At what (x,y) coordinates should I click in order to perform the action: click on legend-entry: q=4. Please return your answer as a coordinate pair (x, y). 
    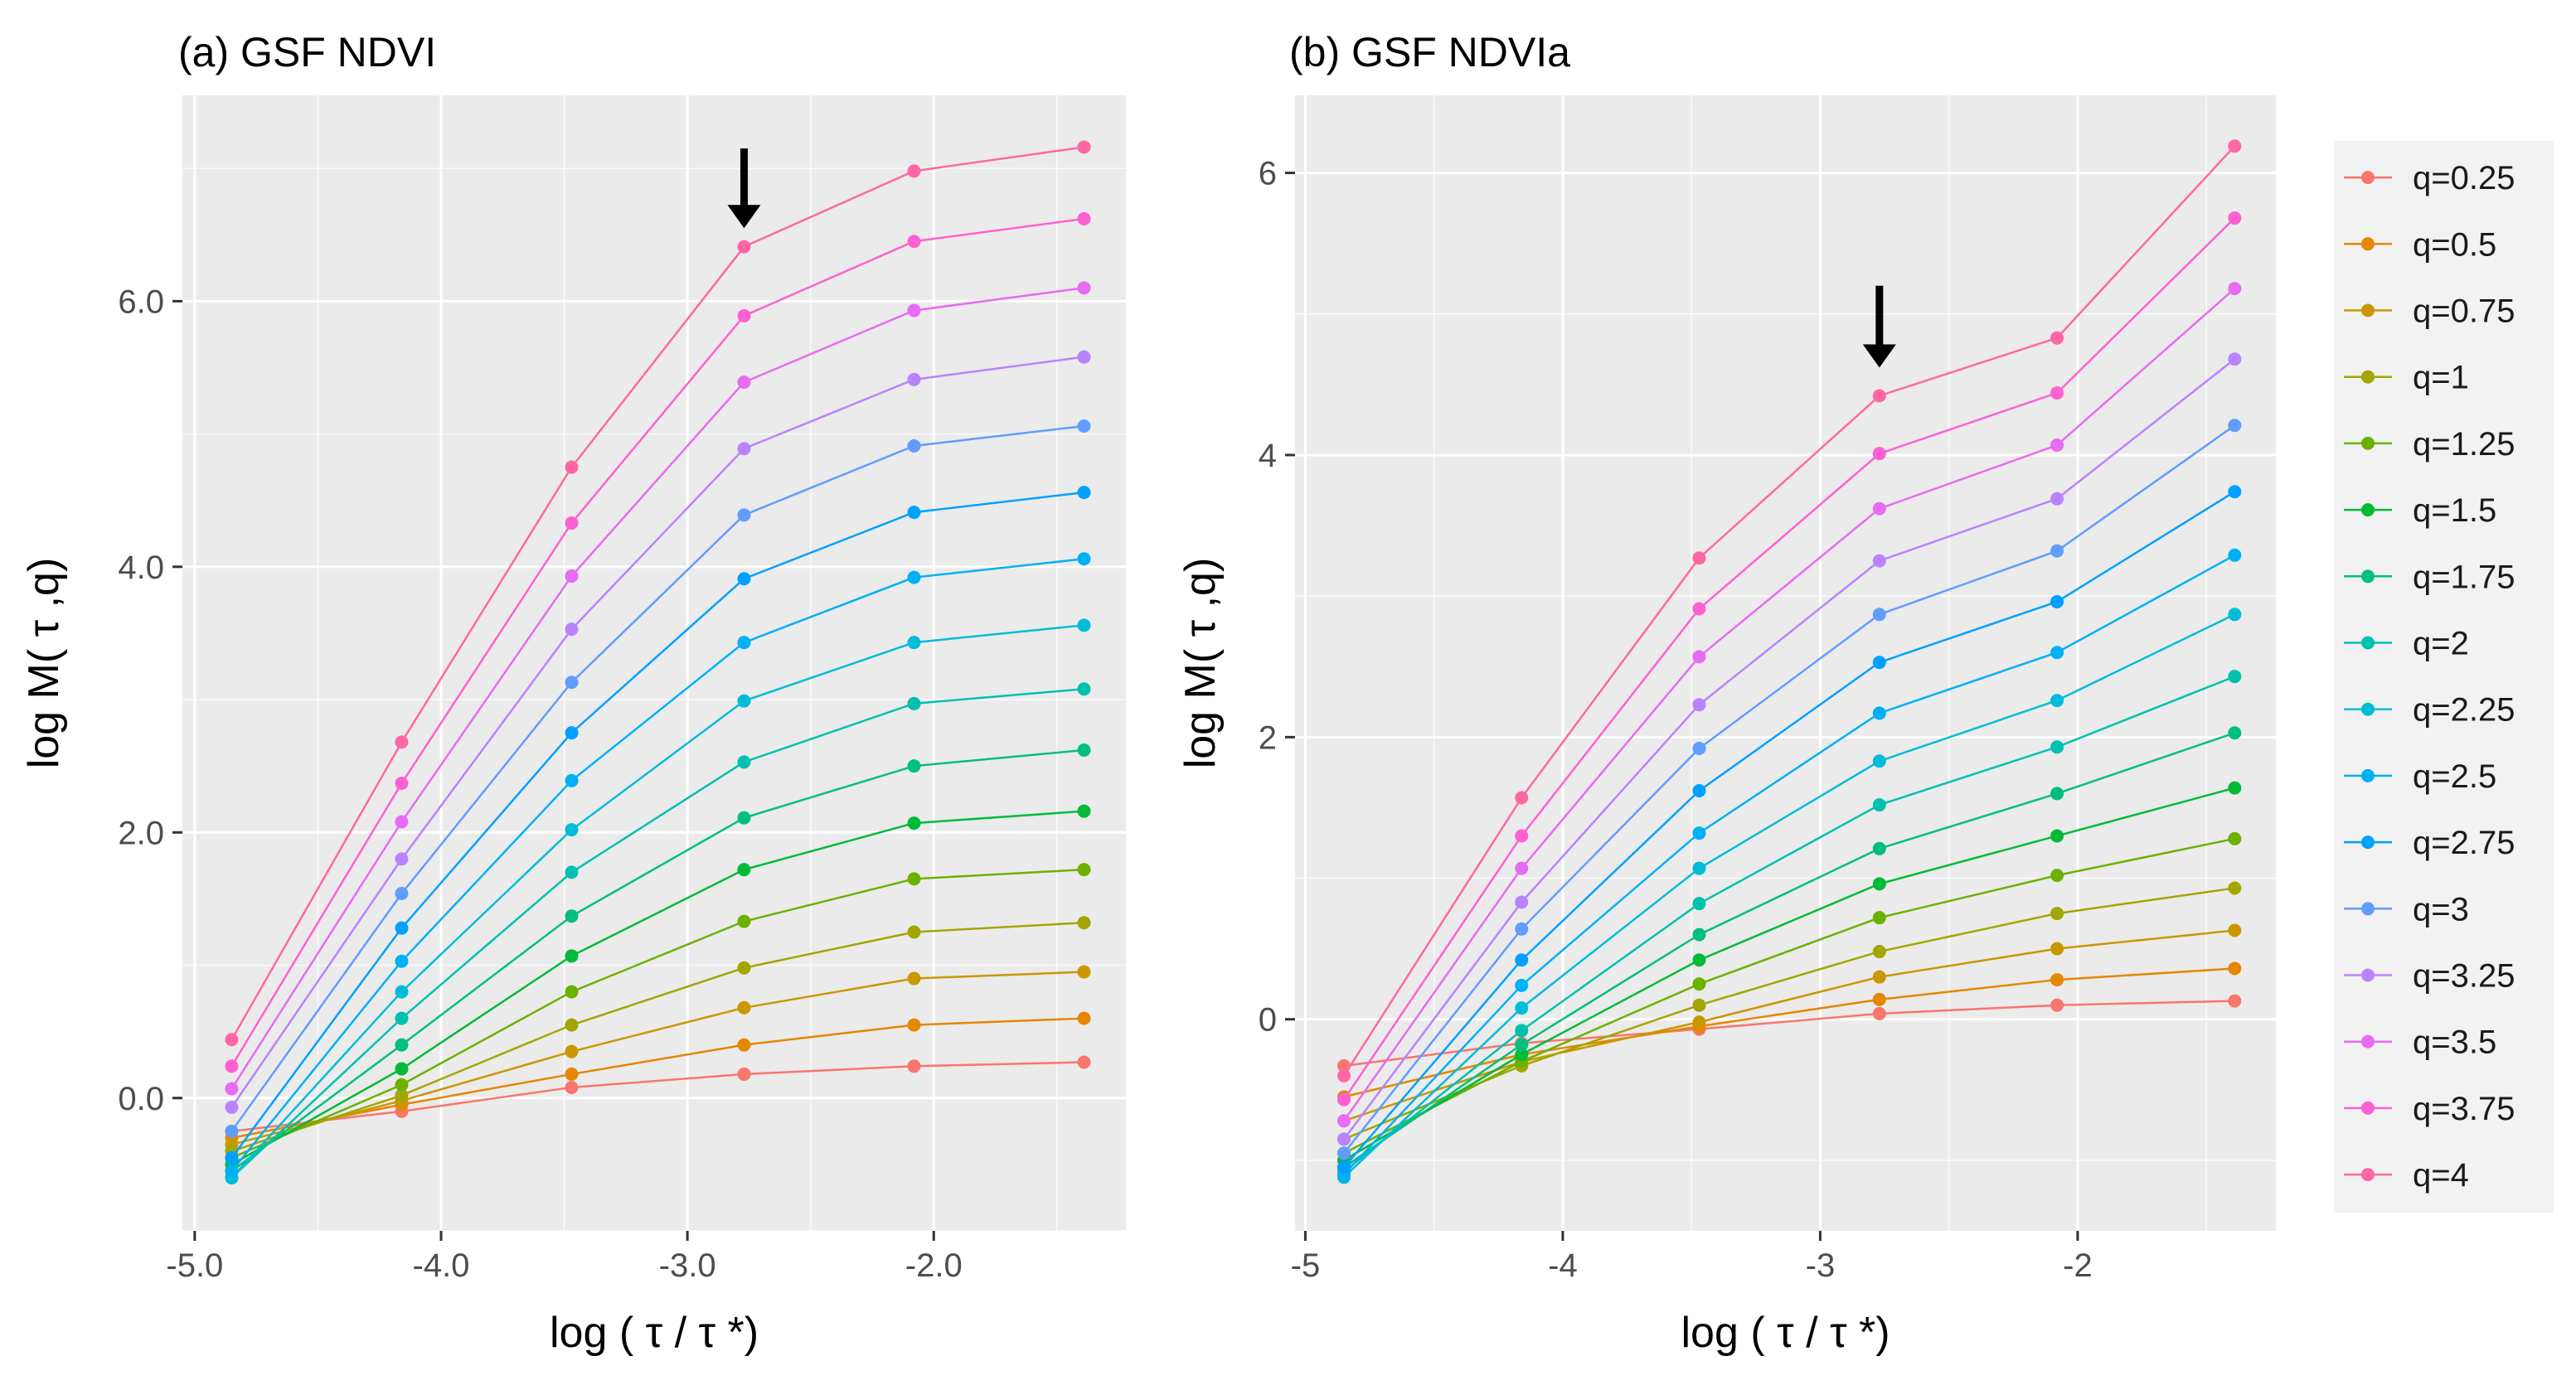
    Looking at the image, I should click on (2406, 1175).